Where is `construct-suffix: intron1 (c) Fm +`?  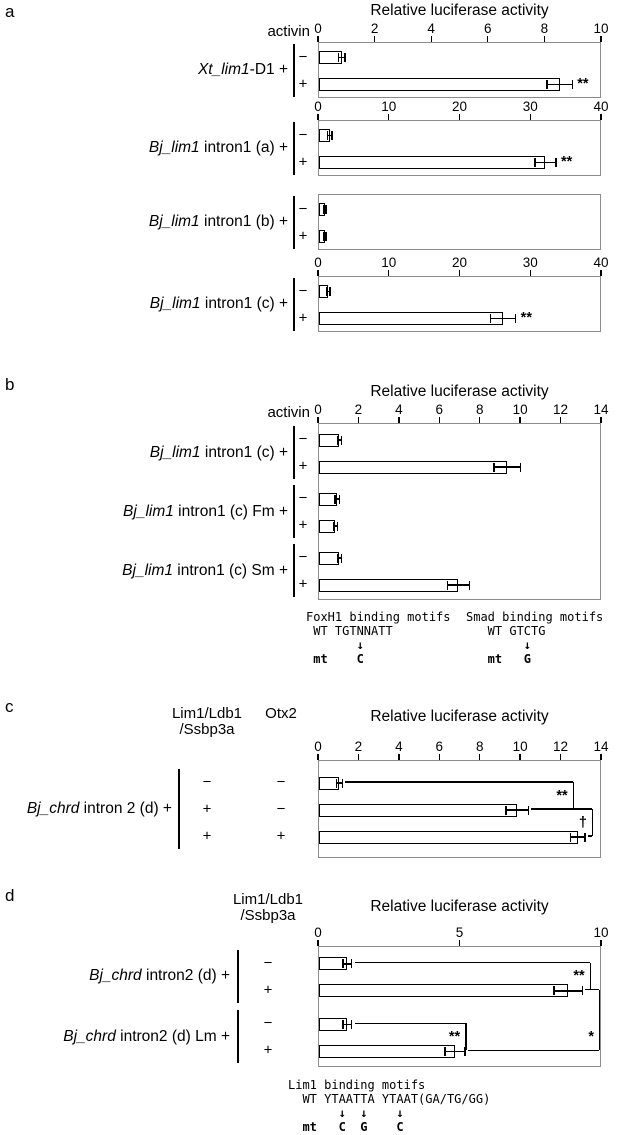
construct-suffix: intron1 (c) Fm + is located at coordinates (230, 511).